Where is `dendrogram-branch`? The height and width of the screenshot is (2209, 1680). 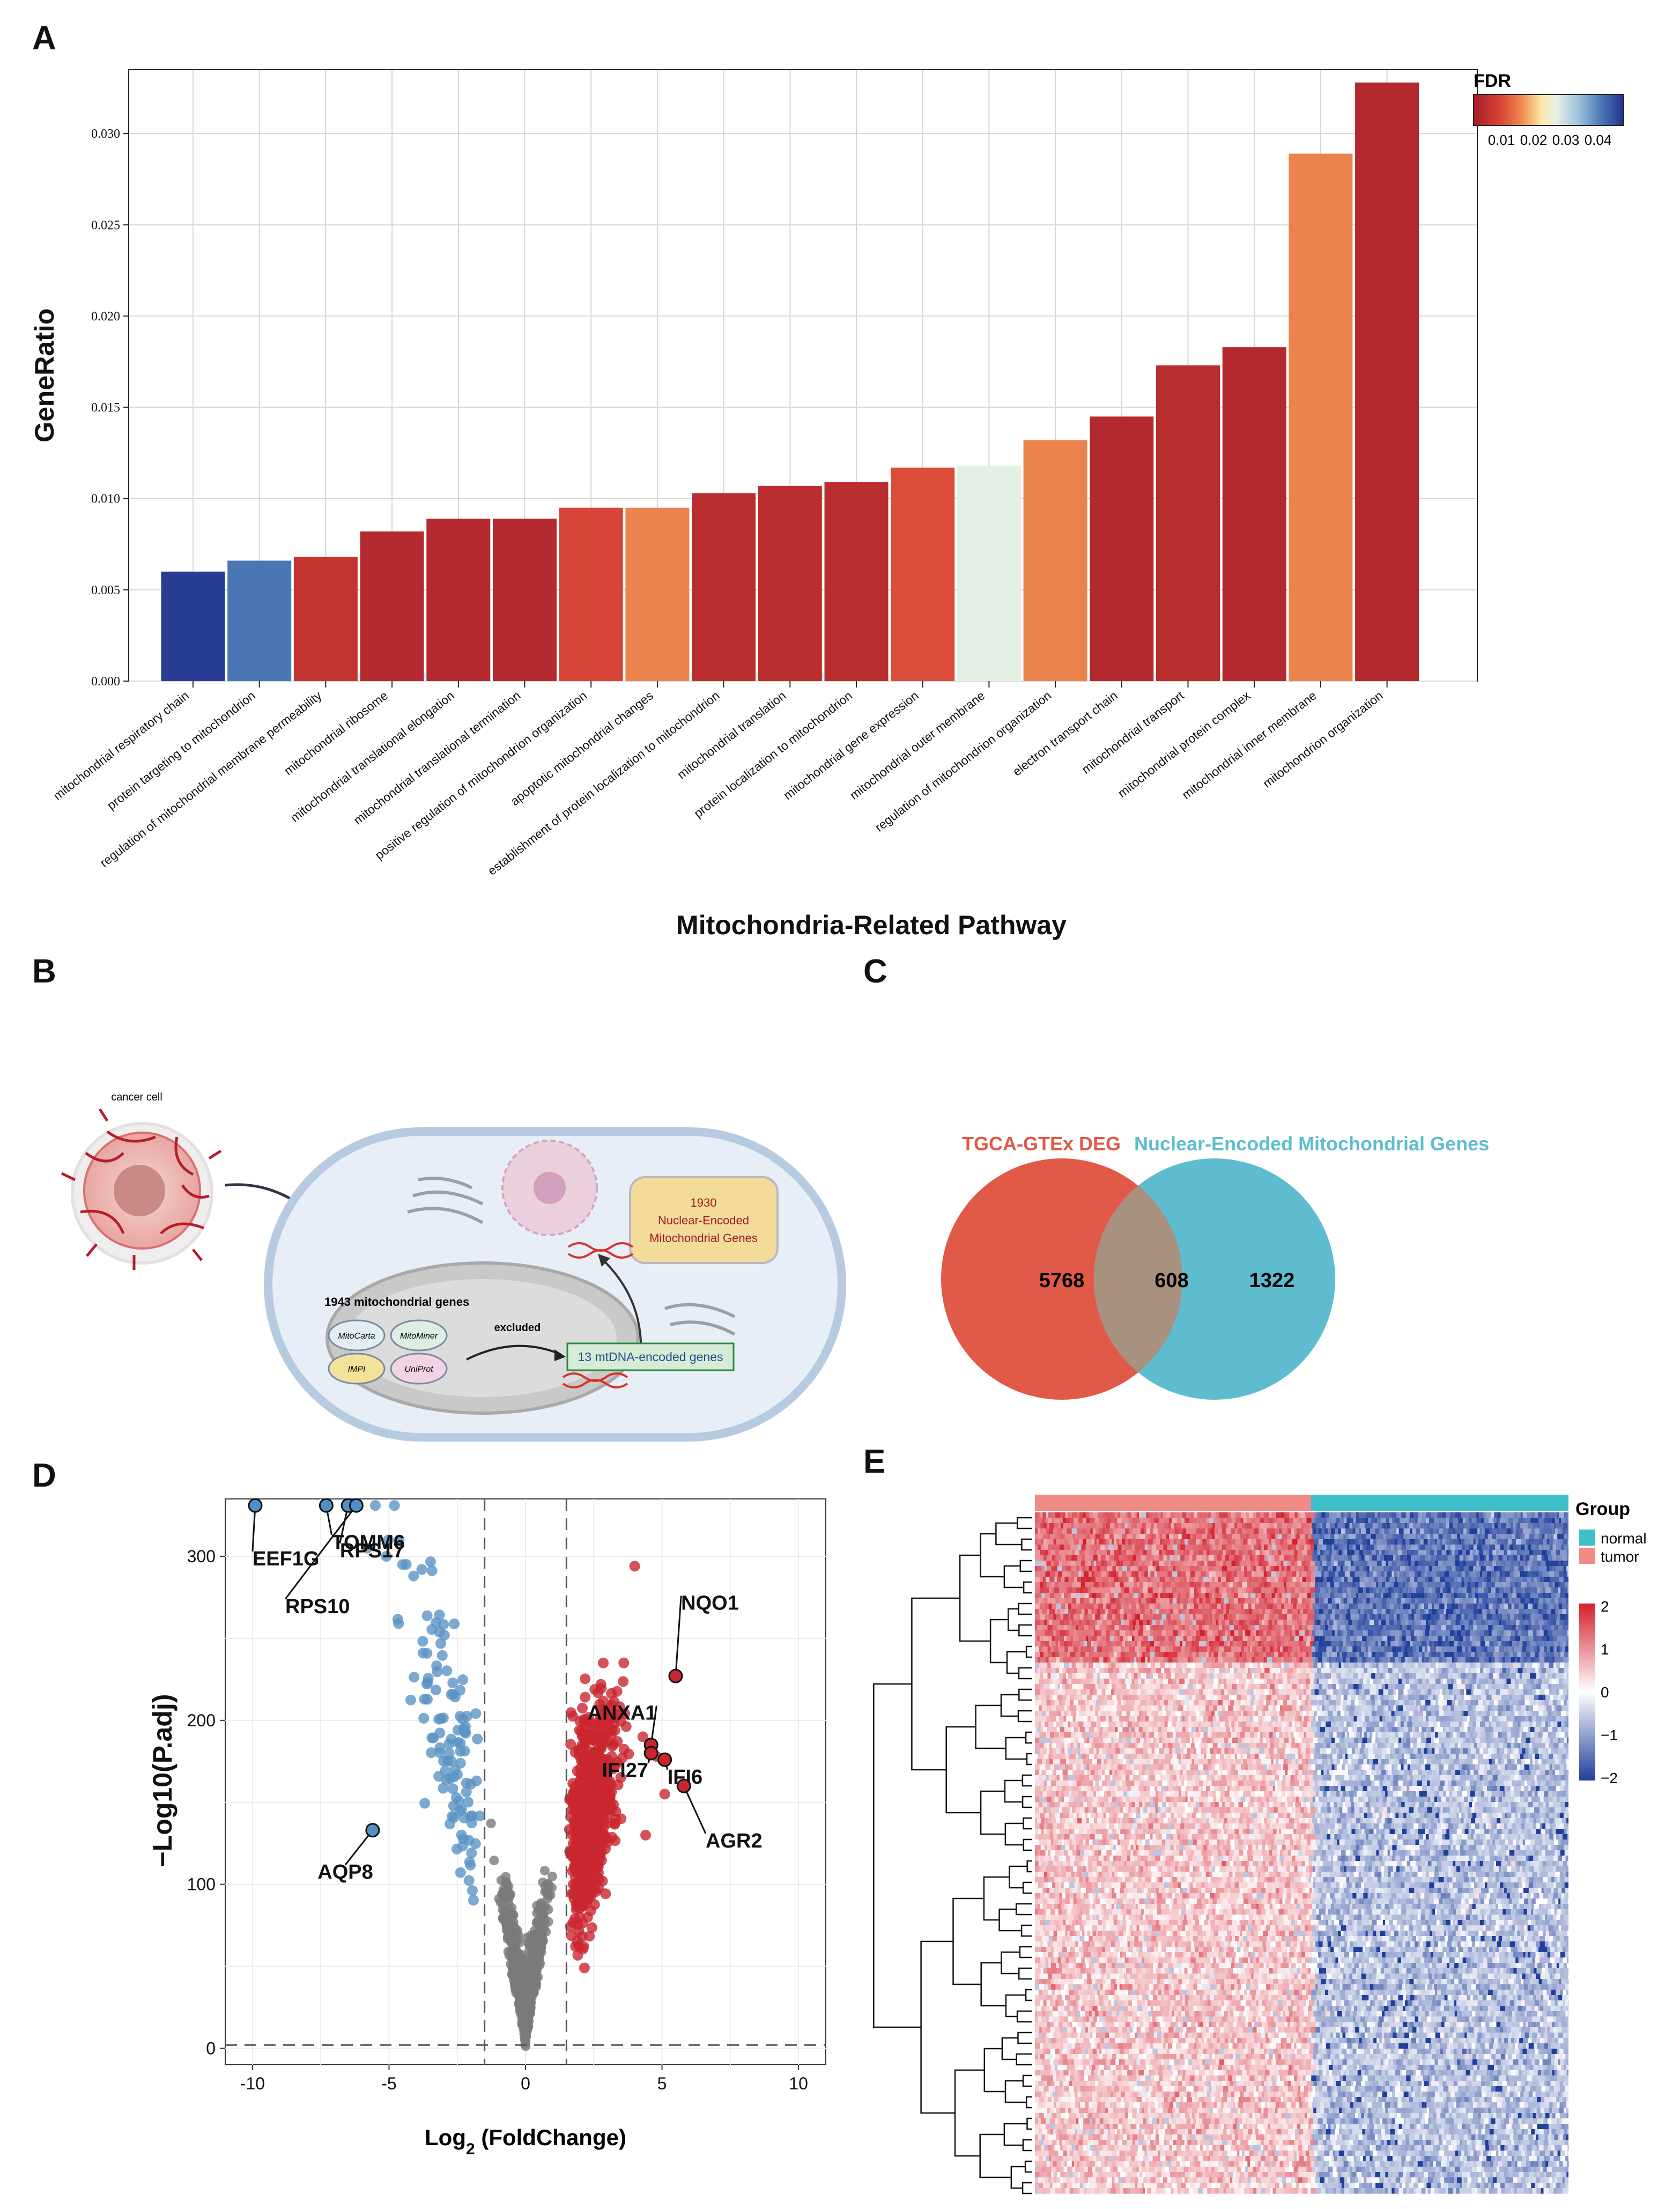
dendrogram-branch is located at coordinates (1010, 1963).